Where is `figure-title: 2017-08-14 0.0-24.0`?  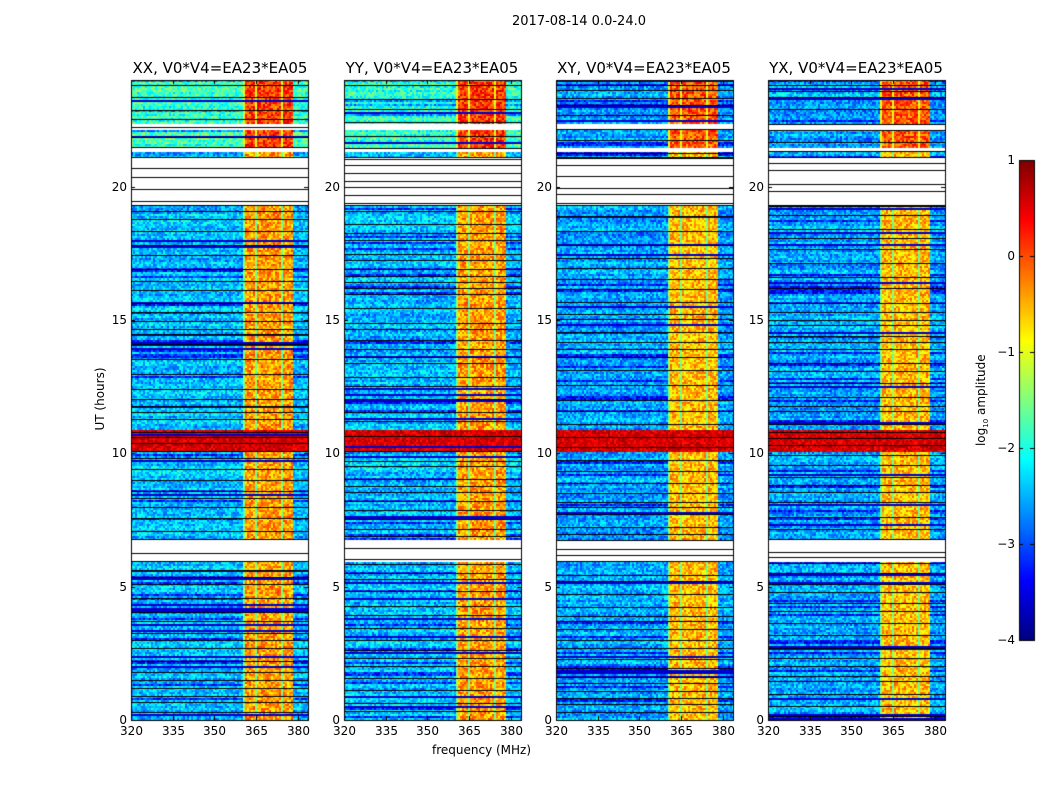
figure-title: 2017-08-14 0.0-24.0 is located at coordinates (579, 21).